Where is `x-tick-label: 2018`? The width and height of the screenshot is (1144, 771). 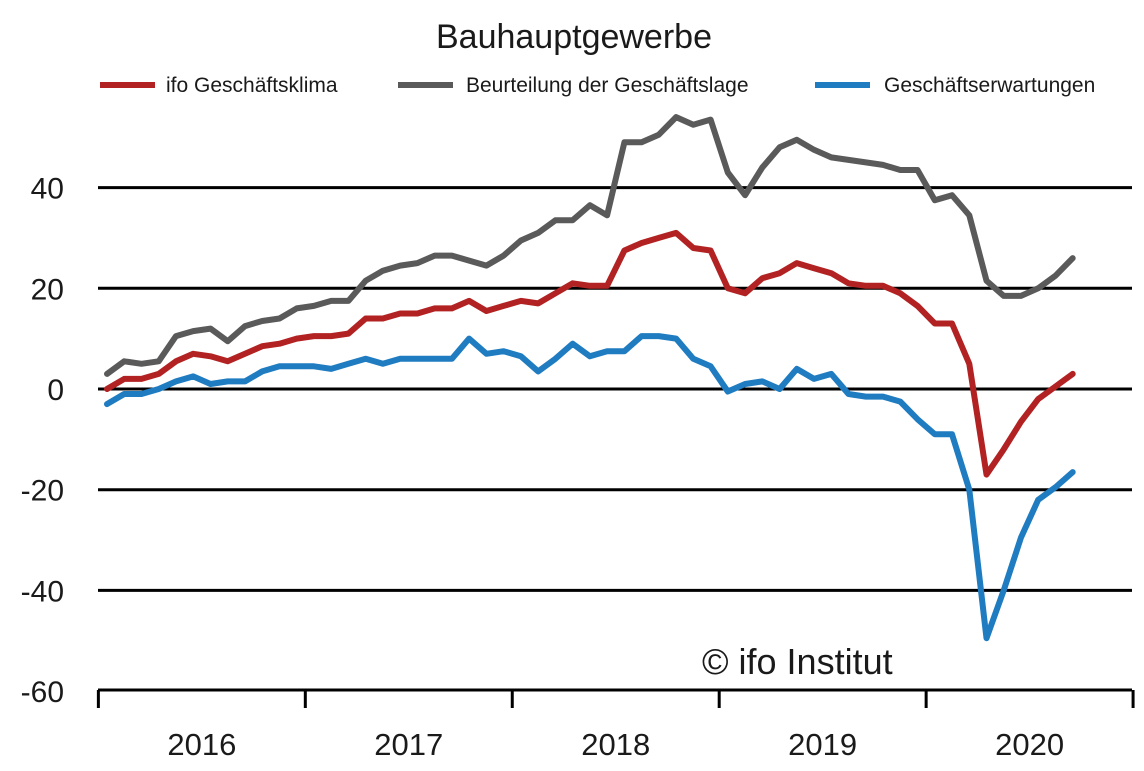
x-tick-label: 2018 is located at coordinates (615, 744).